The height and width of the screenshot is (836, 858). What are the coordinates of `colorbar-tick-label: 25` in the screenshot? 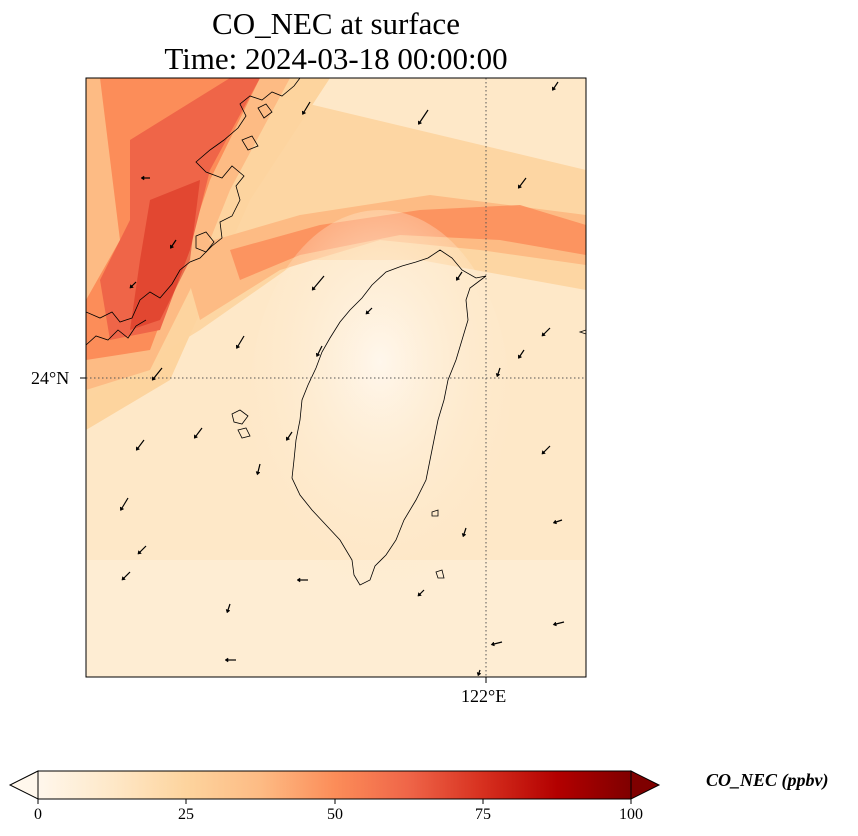 It's located at (186, 814).